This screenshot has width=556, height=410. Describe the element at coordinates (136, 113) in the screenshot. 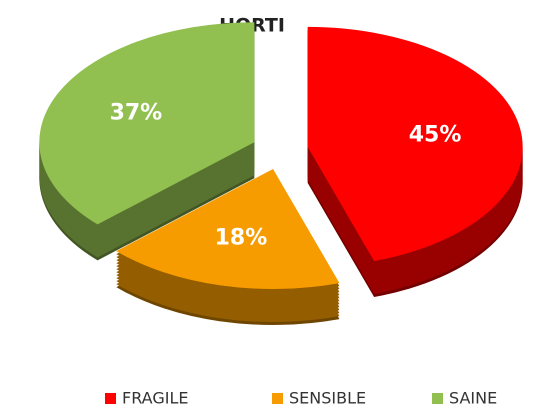

I see `data-label: 37%` at that location.